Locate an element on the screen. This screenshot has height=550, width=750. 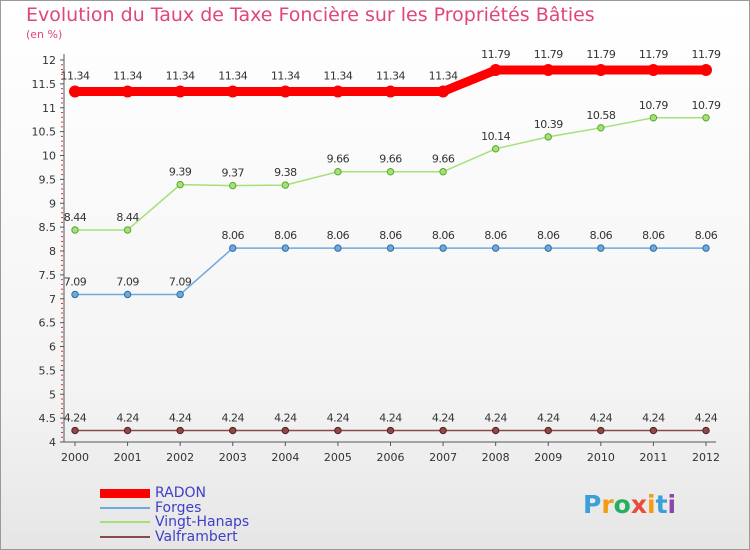
x-tick-label: 2003 is located at coordinates (233, 457).